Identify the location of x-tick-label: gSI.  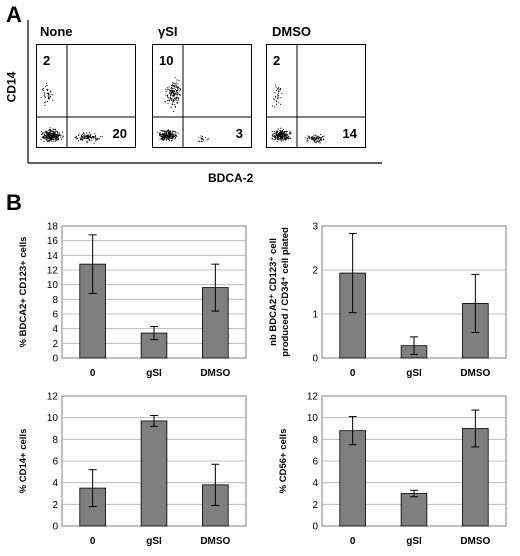
(414, 541).